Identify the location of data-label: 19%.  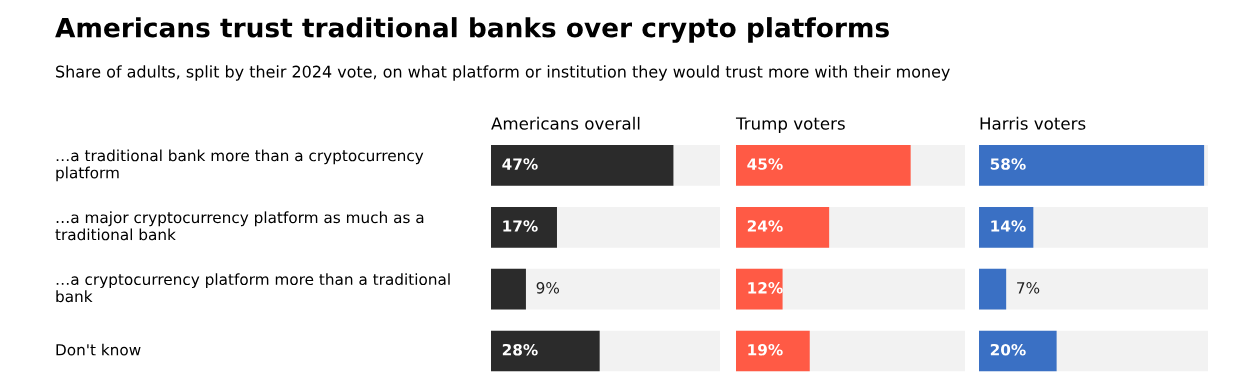
(765, 349).